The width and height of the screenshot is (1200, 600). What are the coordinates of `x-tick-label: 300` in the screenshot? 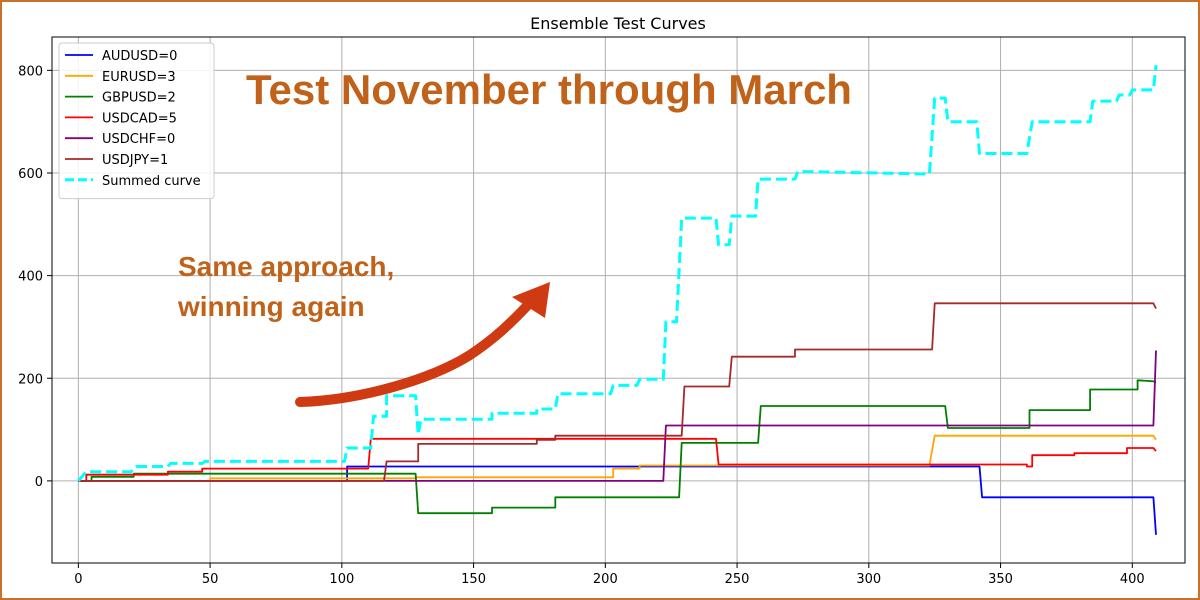 It's located at (868, 579).